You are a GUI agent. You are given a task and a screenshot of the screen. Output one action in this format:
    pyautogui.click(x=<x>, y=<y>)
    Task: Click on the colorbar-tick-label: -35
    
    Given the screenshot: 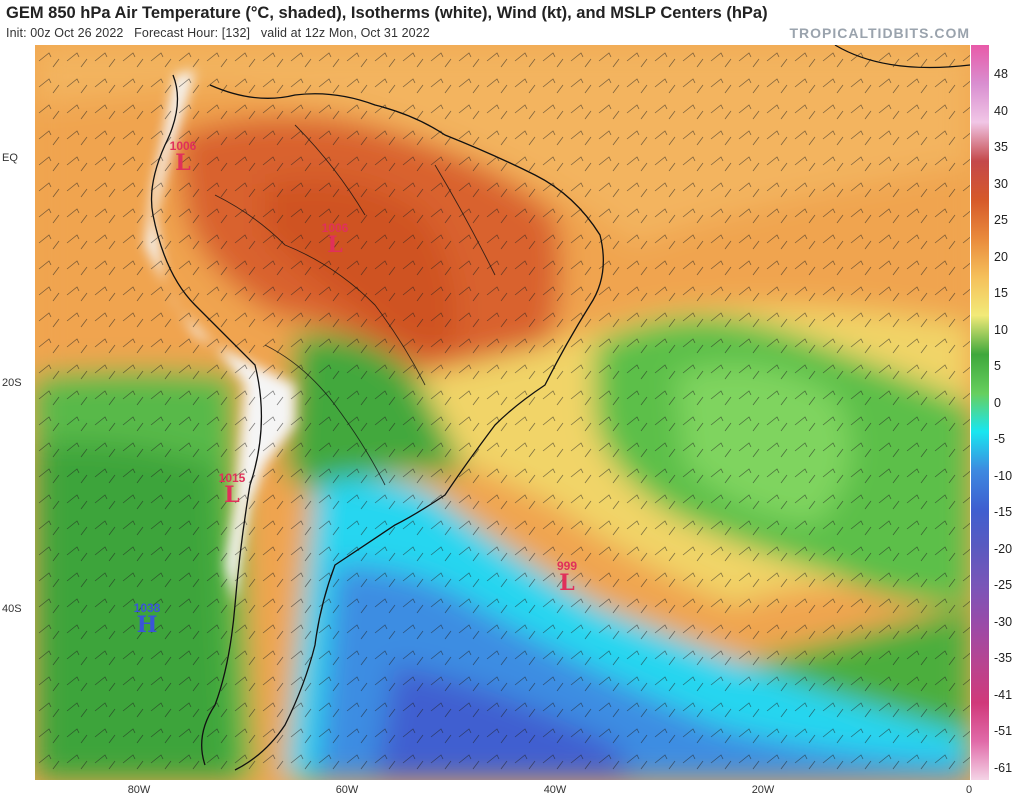 What is the action you would take?
    pyautogui.click(x=1003, y=658)
    